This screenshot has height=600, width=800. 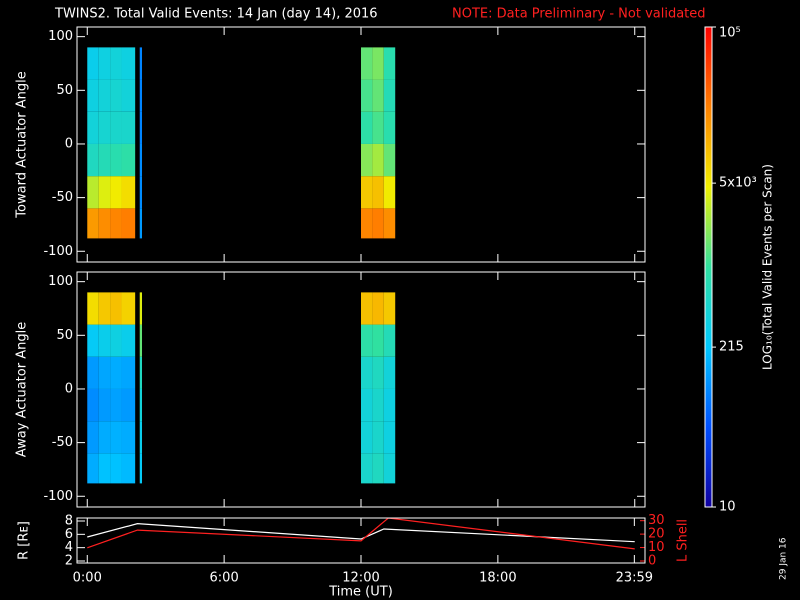 I want to click on x-tick-label: 12:00, so click(x=360, y=578).